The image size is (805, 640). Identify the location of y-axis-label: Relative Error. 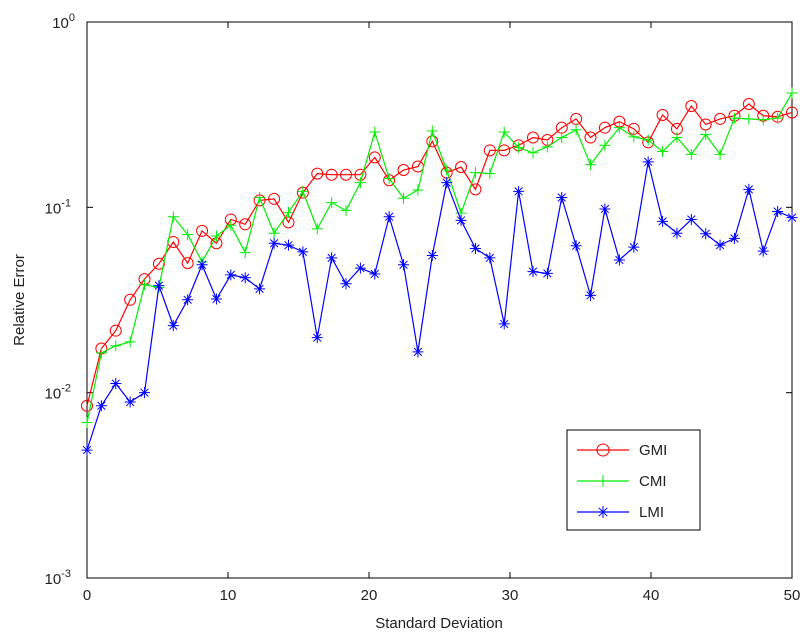
(19, 300).